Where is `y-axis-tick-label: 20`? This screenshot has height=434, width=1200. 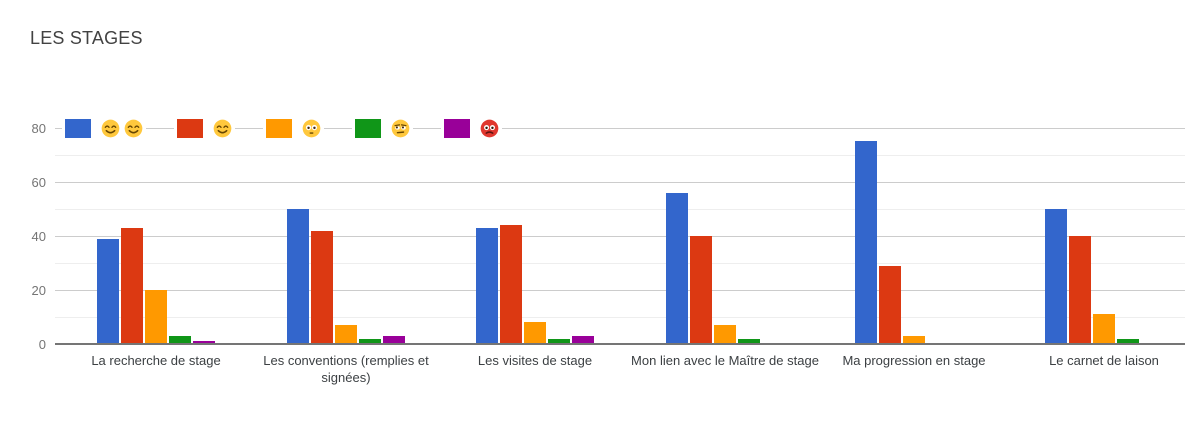 y-axis-tick-label: 20 is located at coordinates (38, 290).